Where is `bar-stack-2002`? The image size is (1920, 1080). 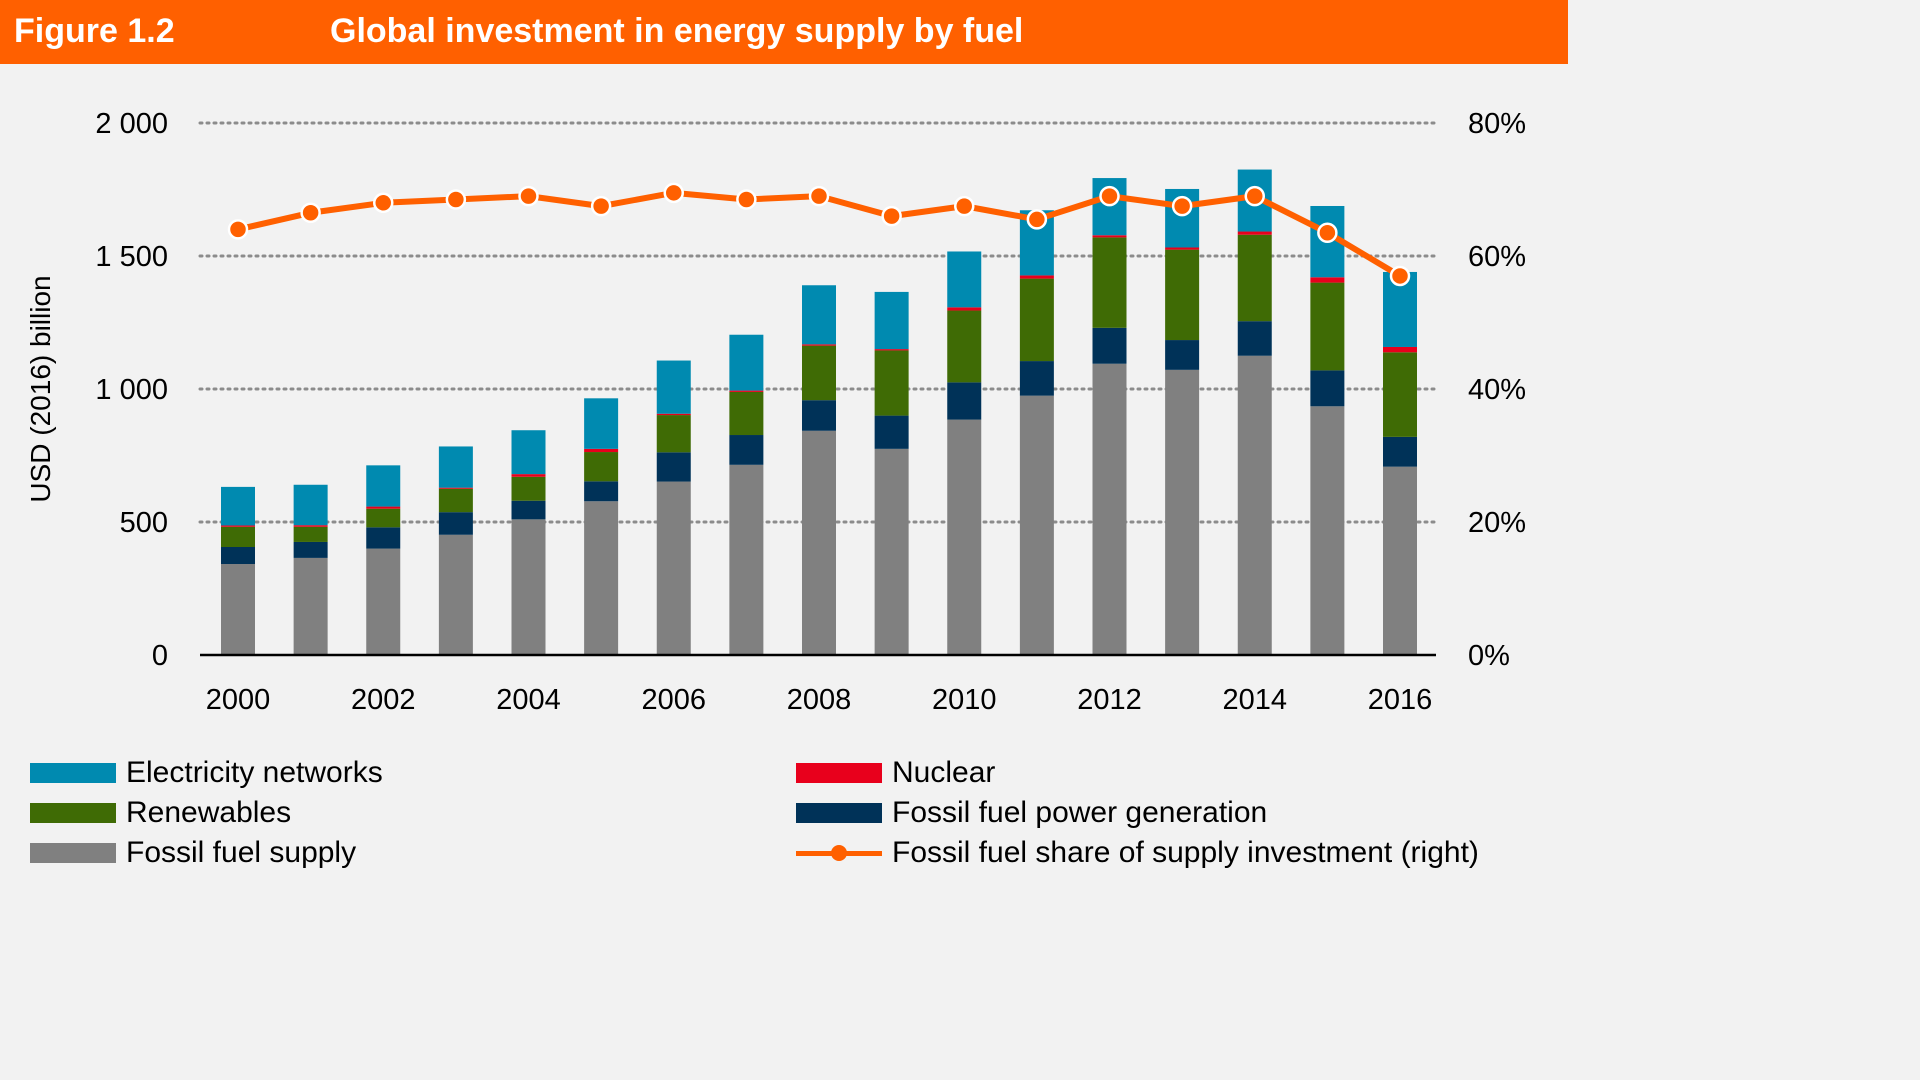
bar-stack-2002 is located at coordinates (383, 560).